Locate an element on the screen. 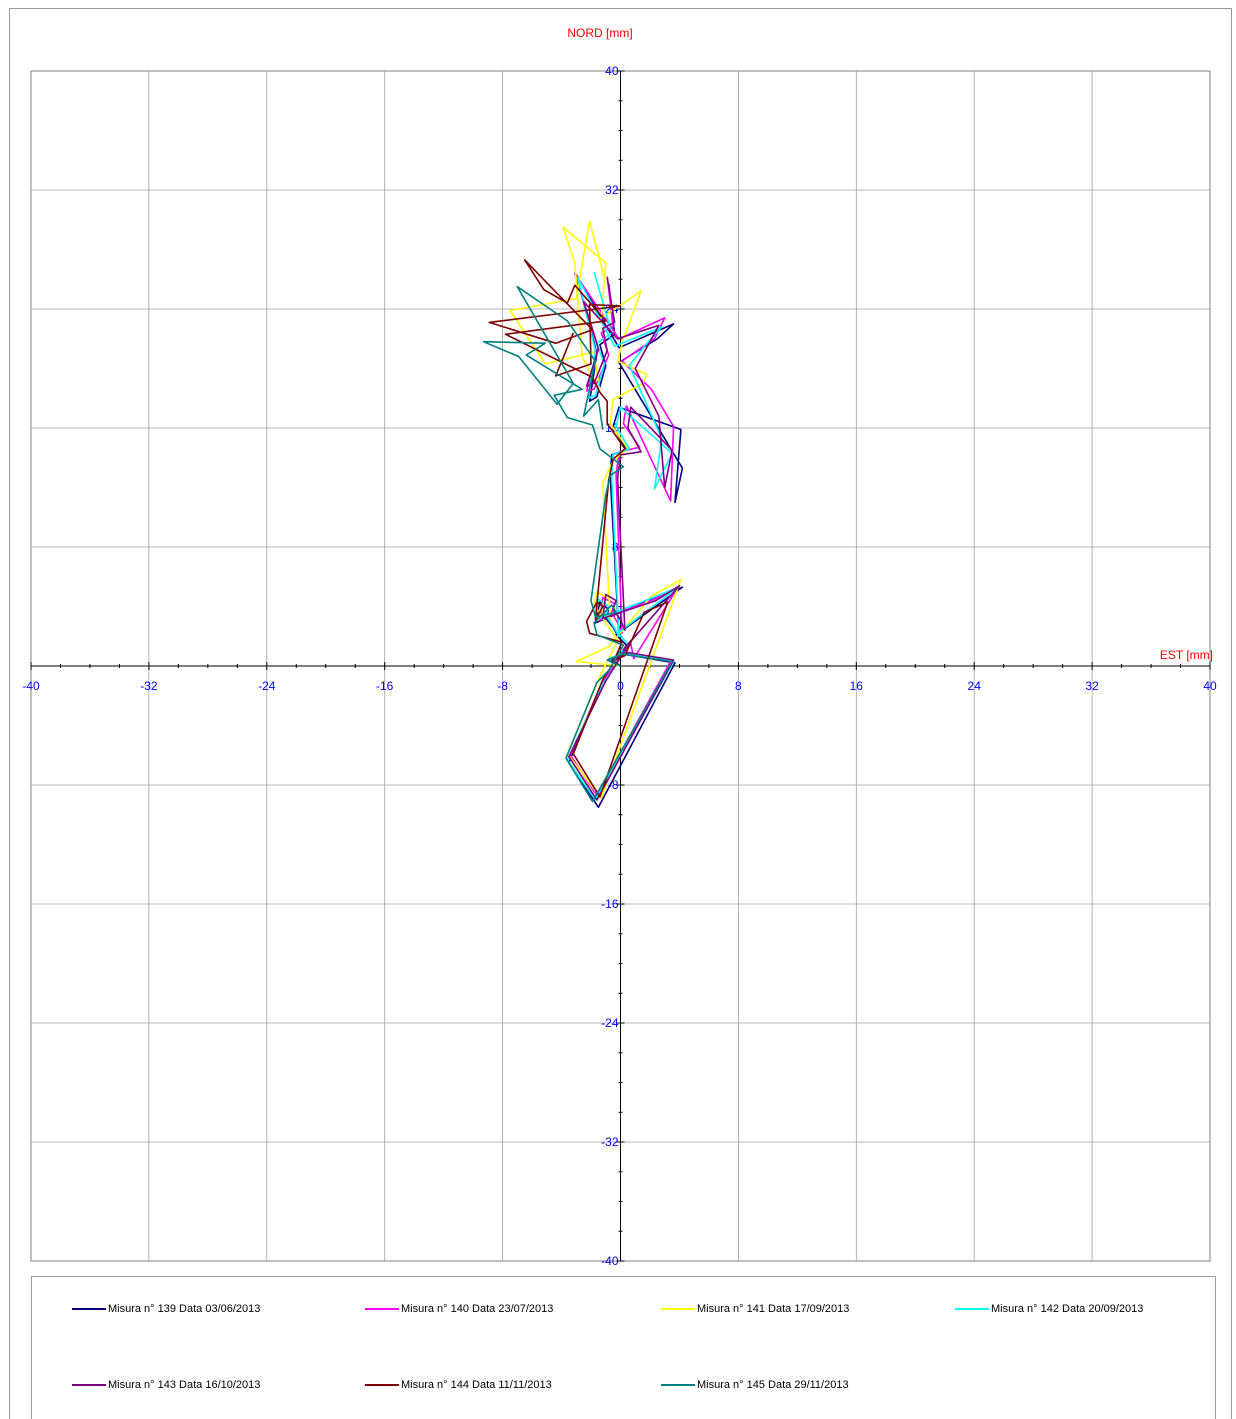 The width and height of the screenshot is (1236, 1419). x-tick-label: -16 is located at coordinates (385, 686).